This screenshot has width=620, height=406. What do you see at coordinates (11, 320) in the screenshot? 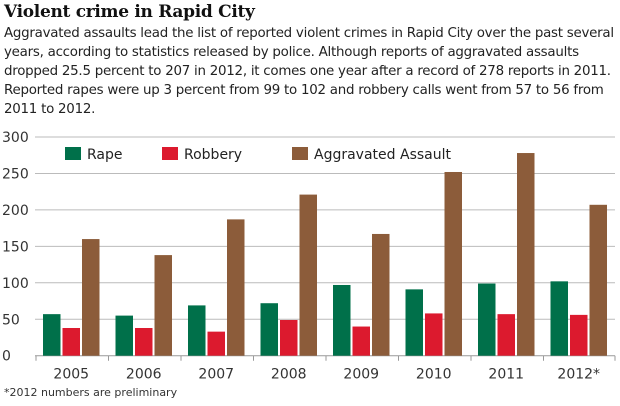
I see `y-tick-label: 50` at bounding box center [11, 320].